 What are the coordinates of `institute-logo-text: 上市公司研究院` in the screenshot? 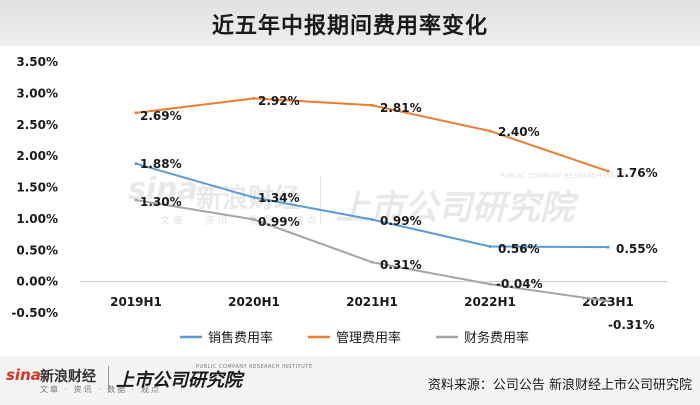 It's located at (179, 380).